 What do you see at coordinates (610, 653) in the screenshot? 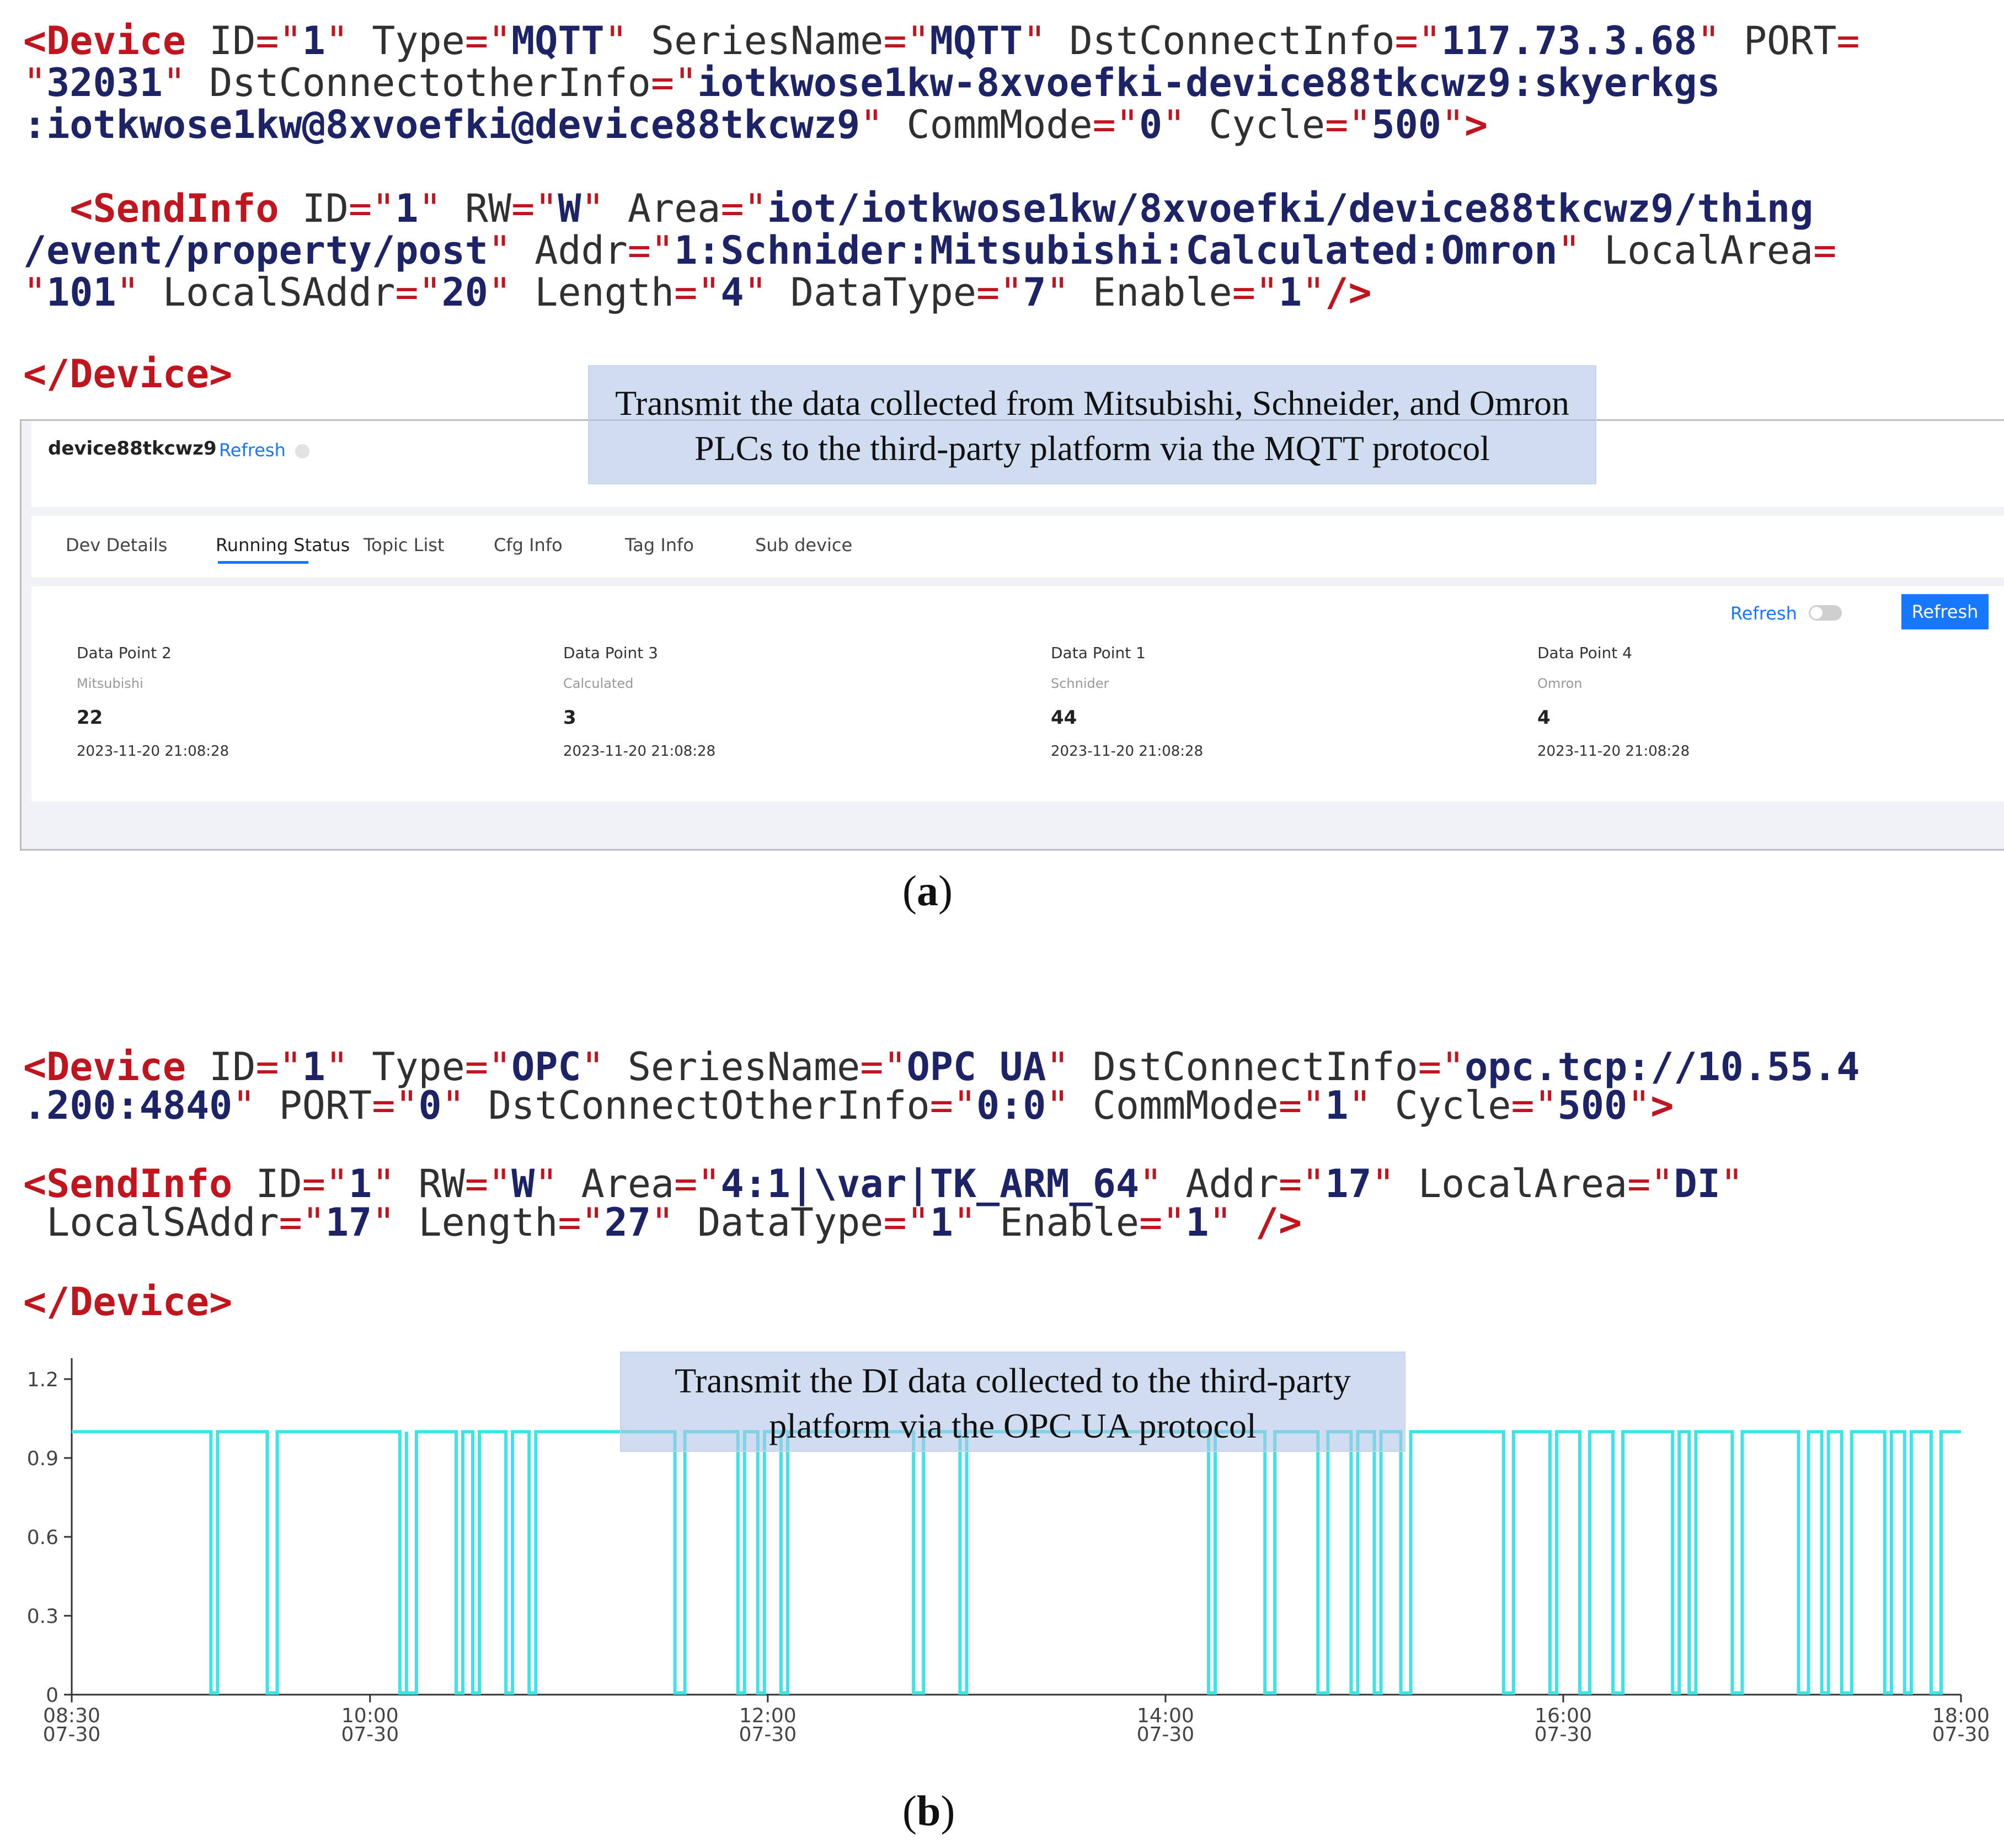
I see `data-point-name: Data Point 3` at bounding box center [610, 653].